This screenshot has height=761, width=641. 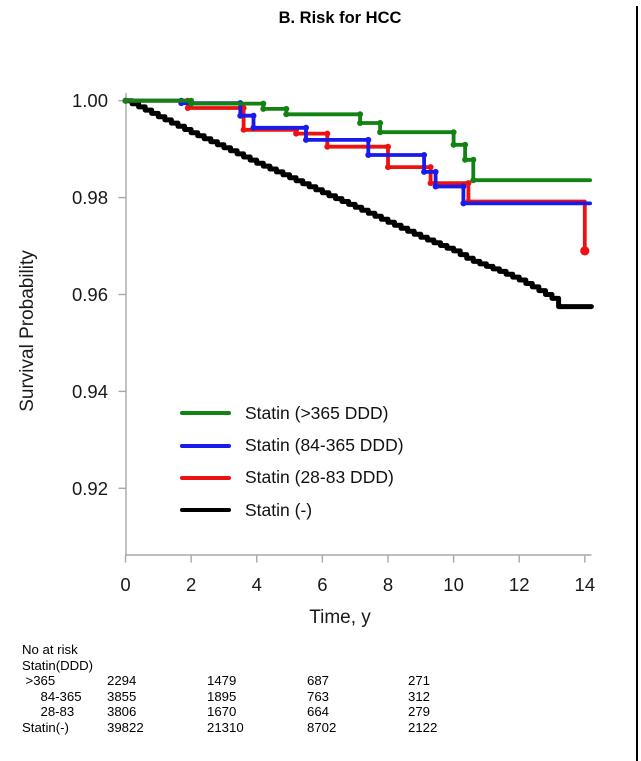 I want to click on x-tick-label: 2, so click(x=191, y=584).